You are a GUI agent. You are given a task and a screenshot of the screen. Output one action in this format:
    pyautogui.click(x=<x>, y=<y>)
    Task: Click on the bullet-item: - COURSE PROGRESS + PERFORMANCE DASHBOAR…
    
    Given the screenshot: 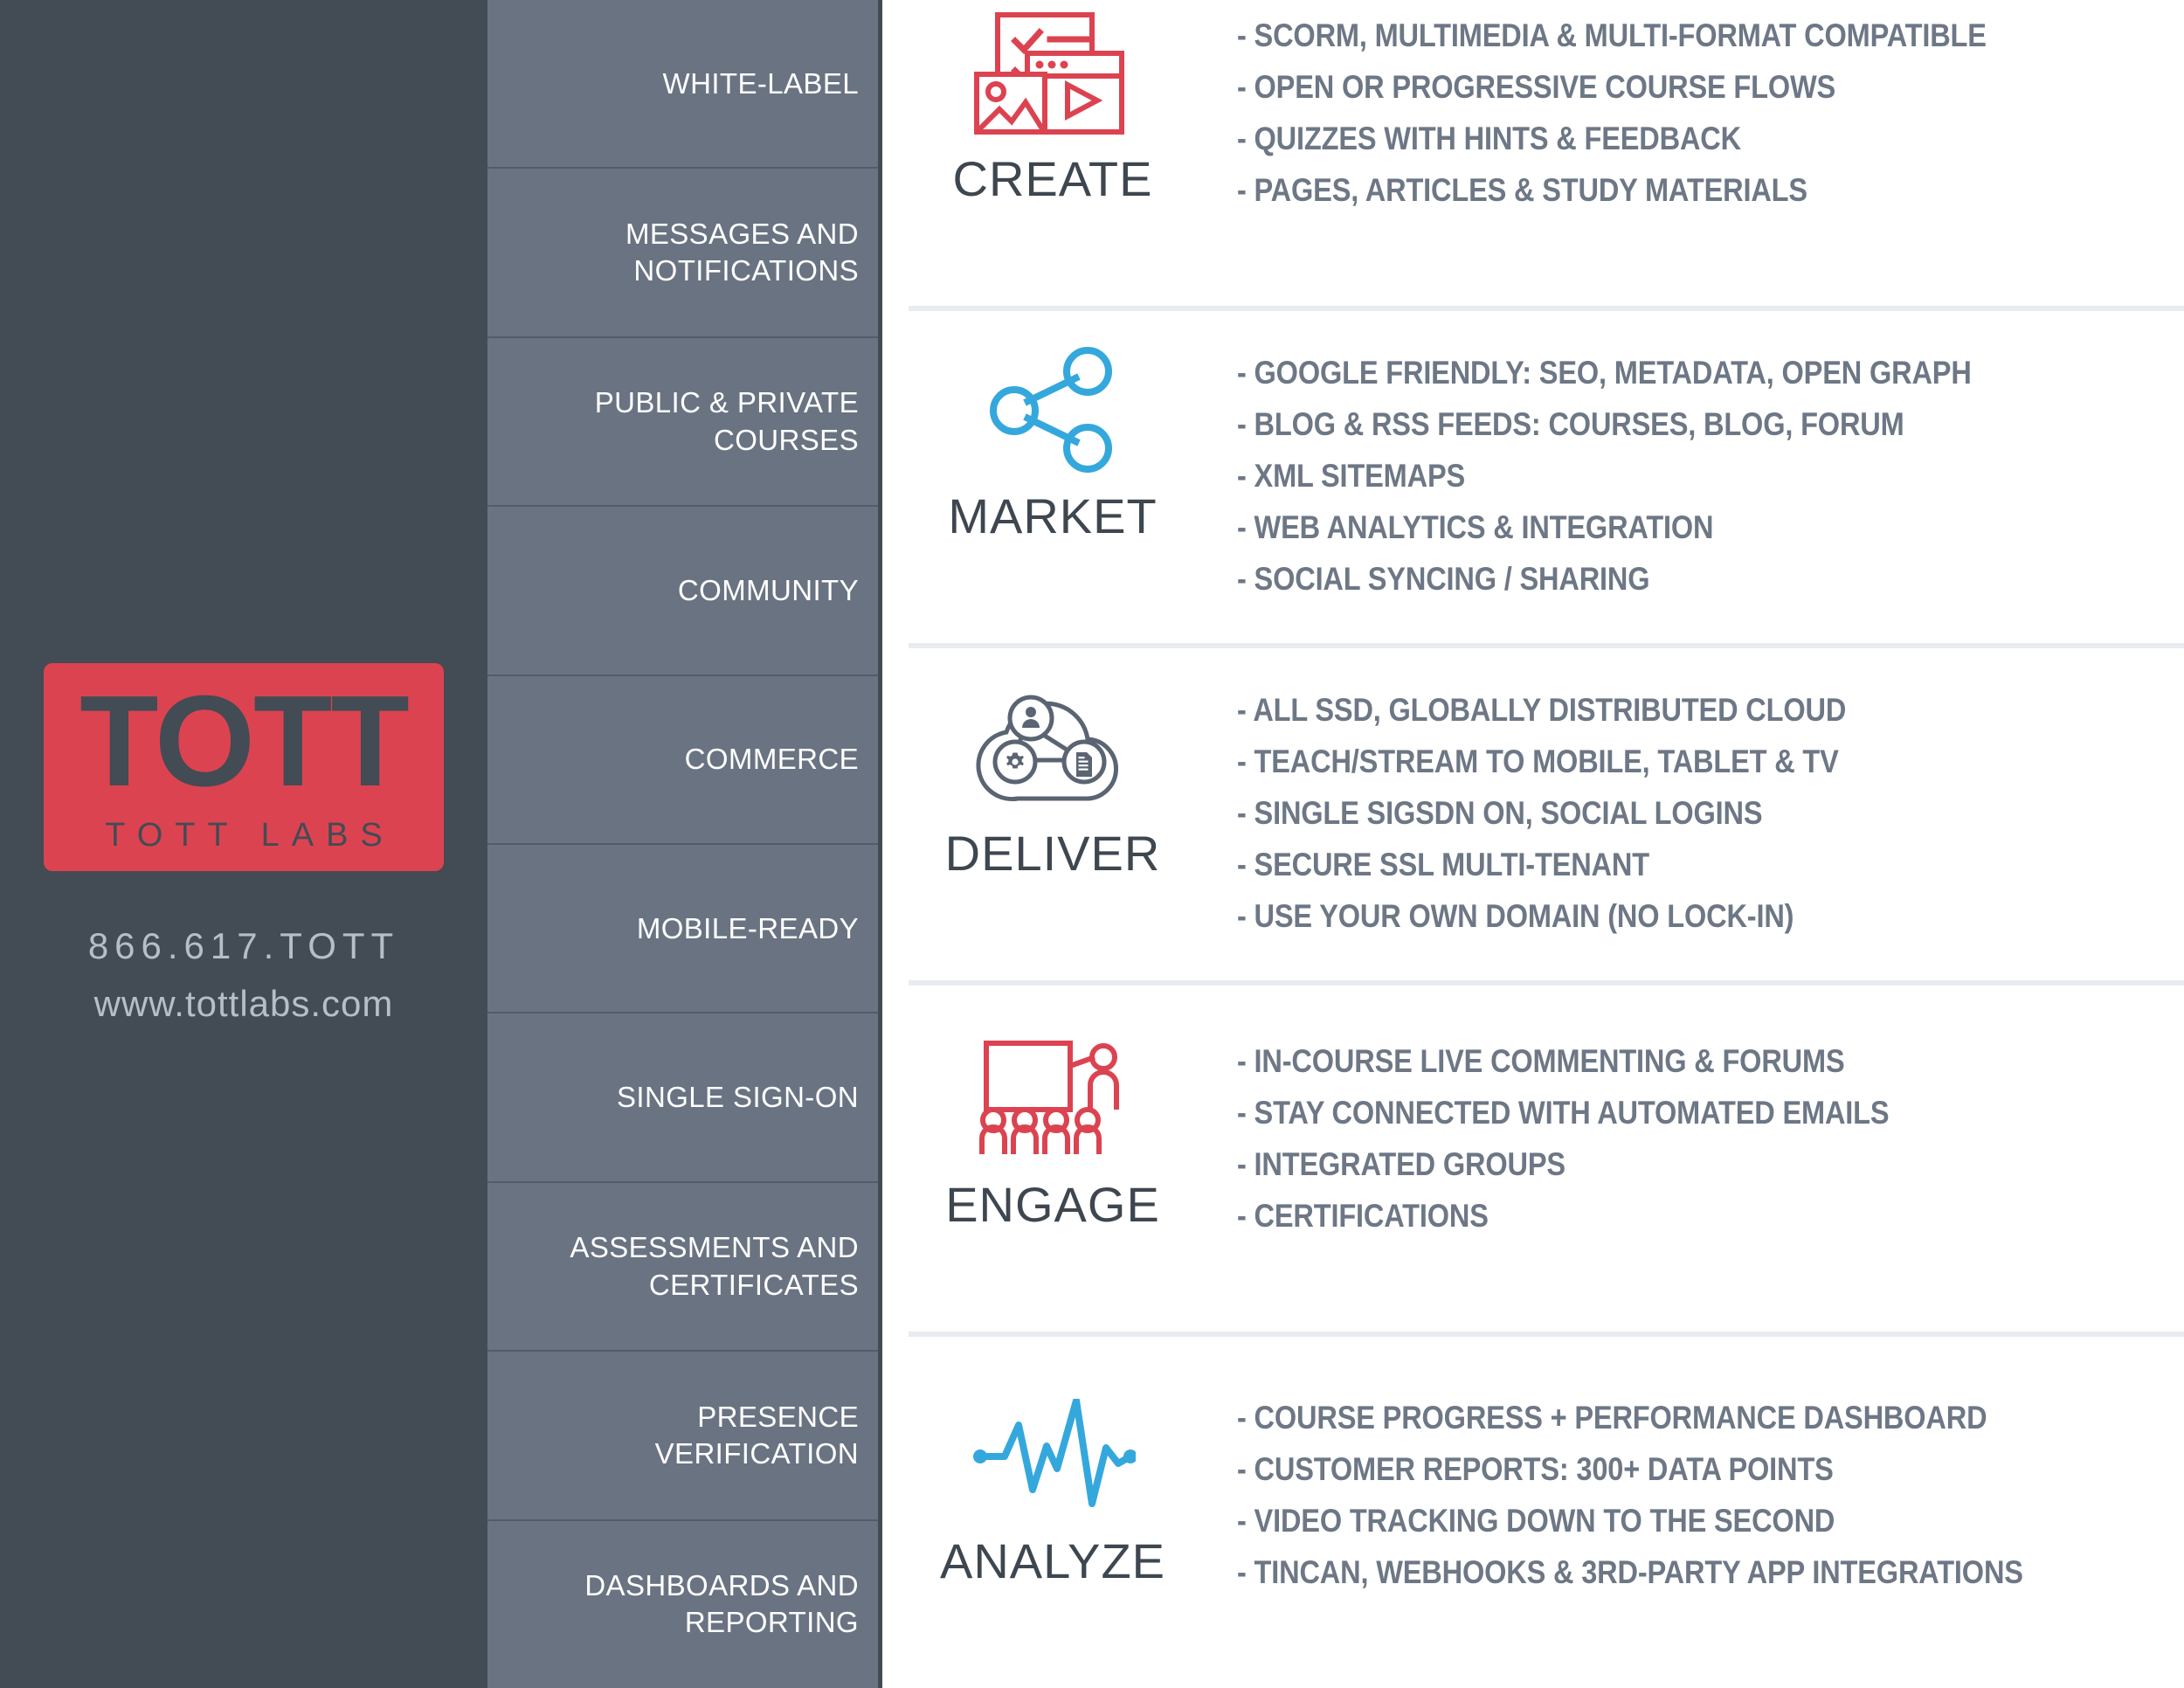 What is the action you would take?
    pyautogui.click(x=1612, y=1417)
    